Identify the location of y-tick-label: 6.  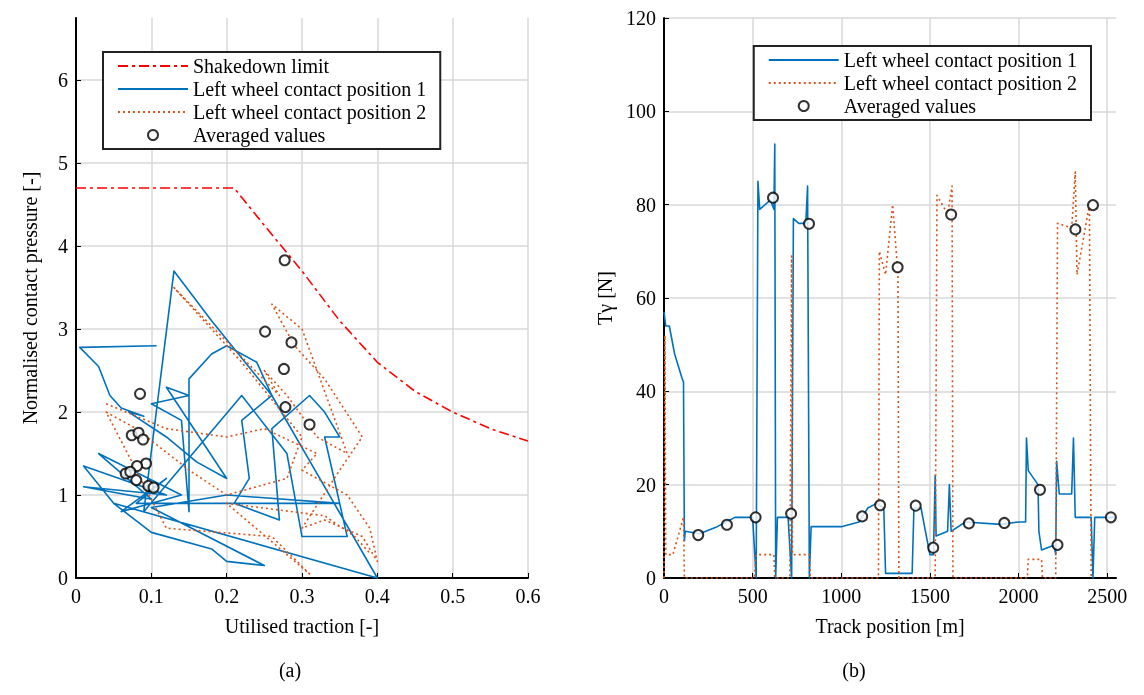
(63, 80).